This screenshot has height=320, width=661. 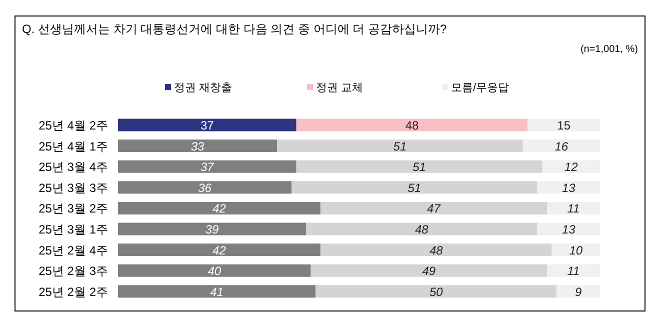 What do you see at coordinates (73, 167) in the screenshot?
I see `y-tick-label: 25년 3월 4주` at bounding box center [73, 167].